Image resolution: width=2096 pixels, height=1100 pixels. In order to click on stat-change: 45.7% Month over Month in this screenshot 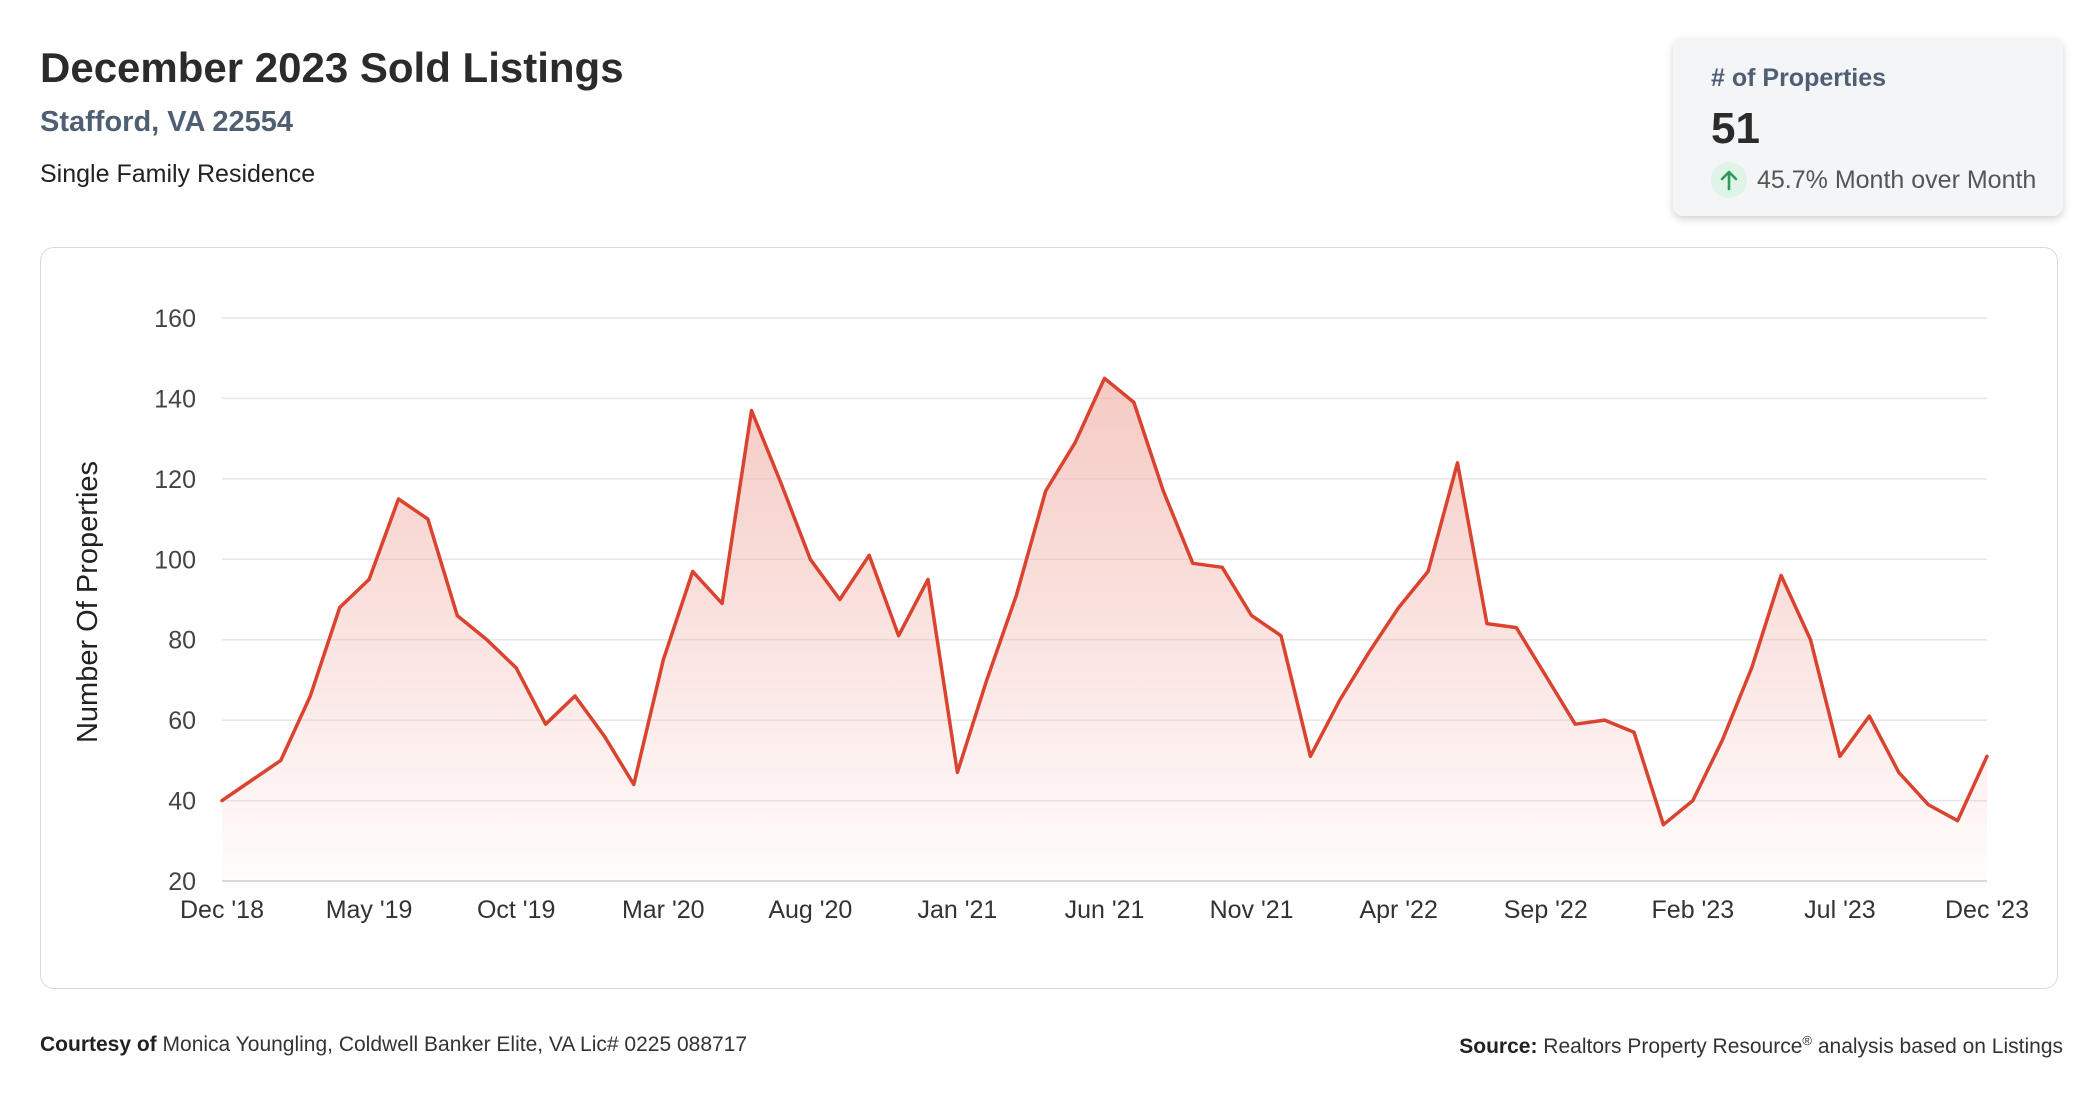, I will do `click(1873, 180)`.